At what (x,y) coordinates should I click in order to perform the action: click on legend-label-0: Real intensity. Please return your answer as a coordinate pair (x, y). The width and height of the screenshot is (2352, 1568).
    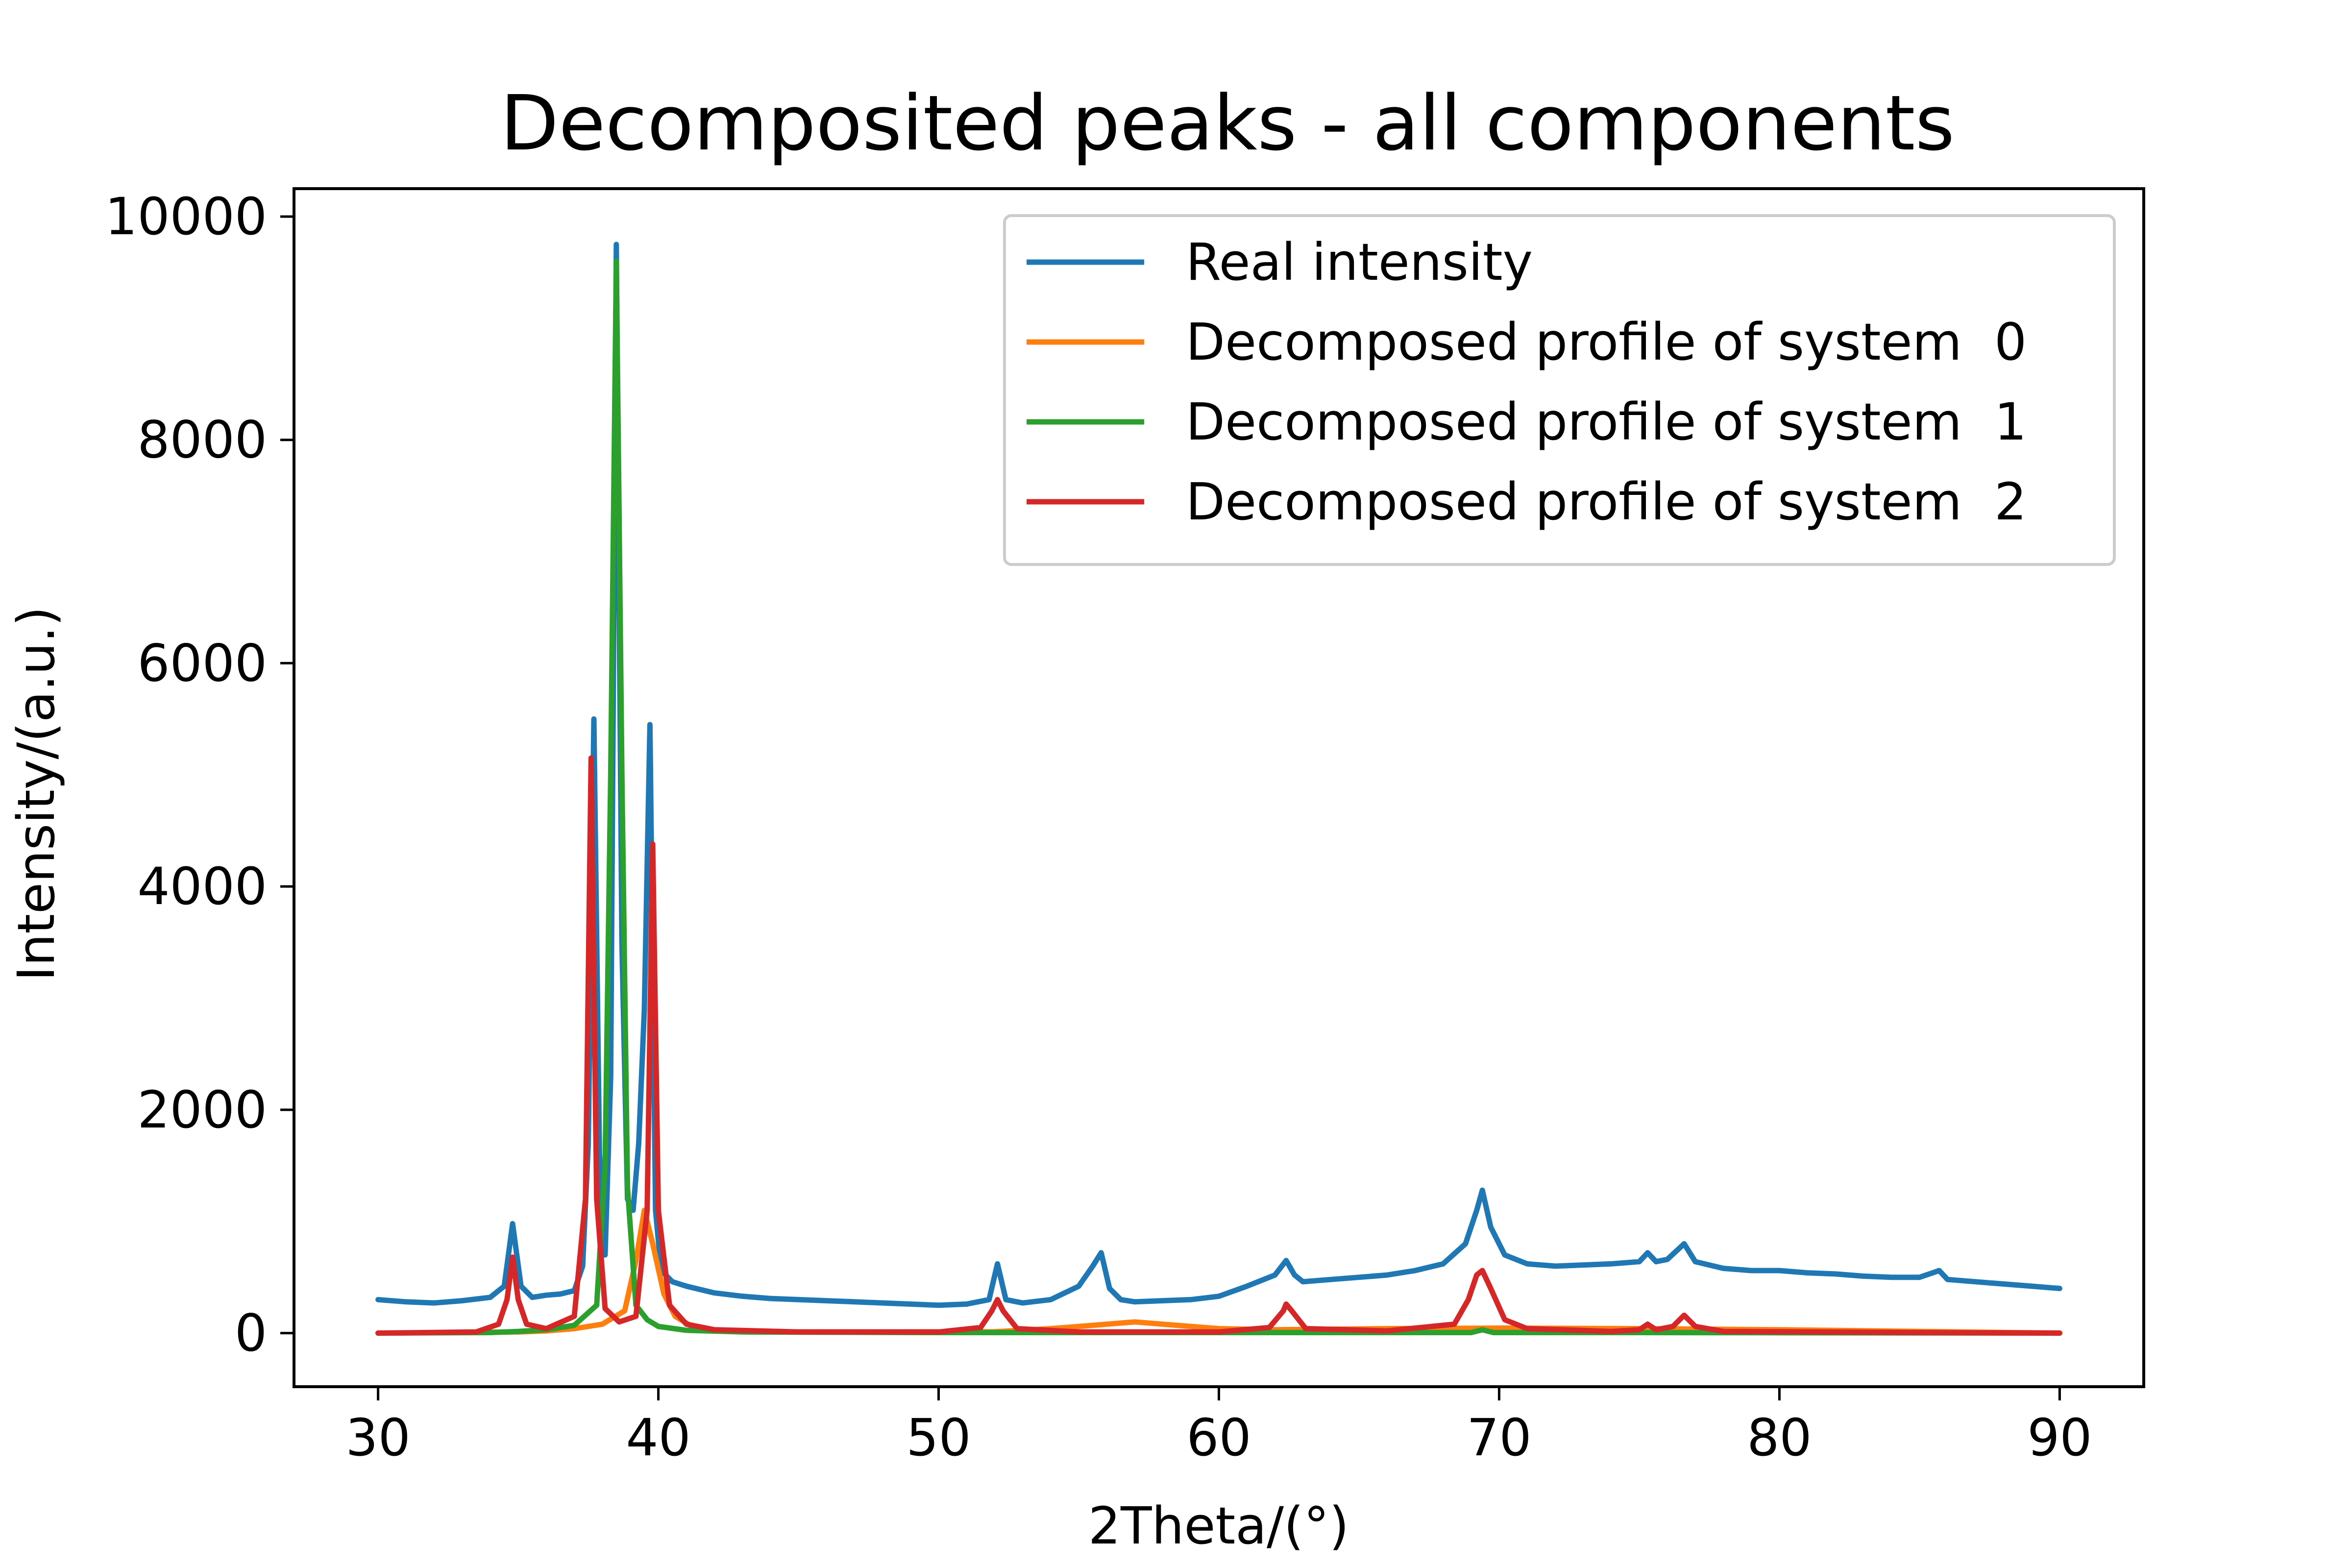
    Looking at the image, I should click on (1359, 262).